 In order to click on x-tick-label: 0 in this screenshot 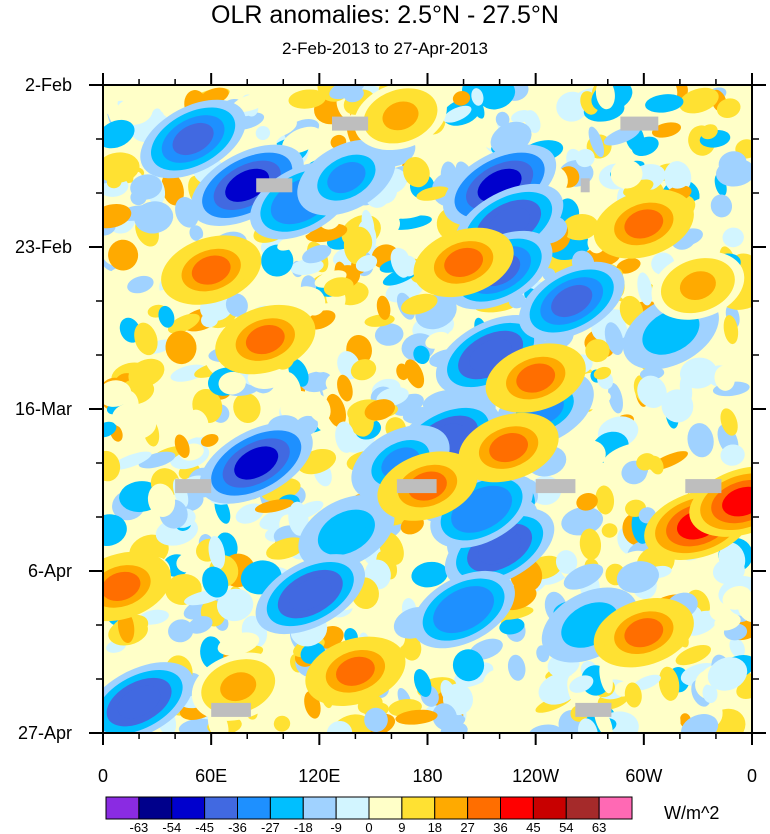, I will do `click(752, 776)`.